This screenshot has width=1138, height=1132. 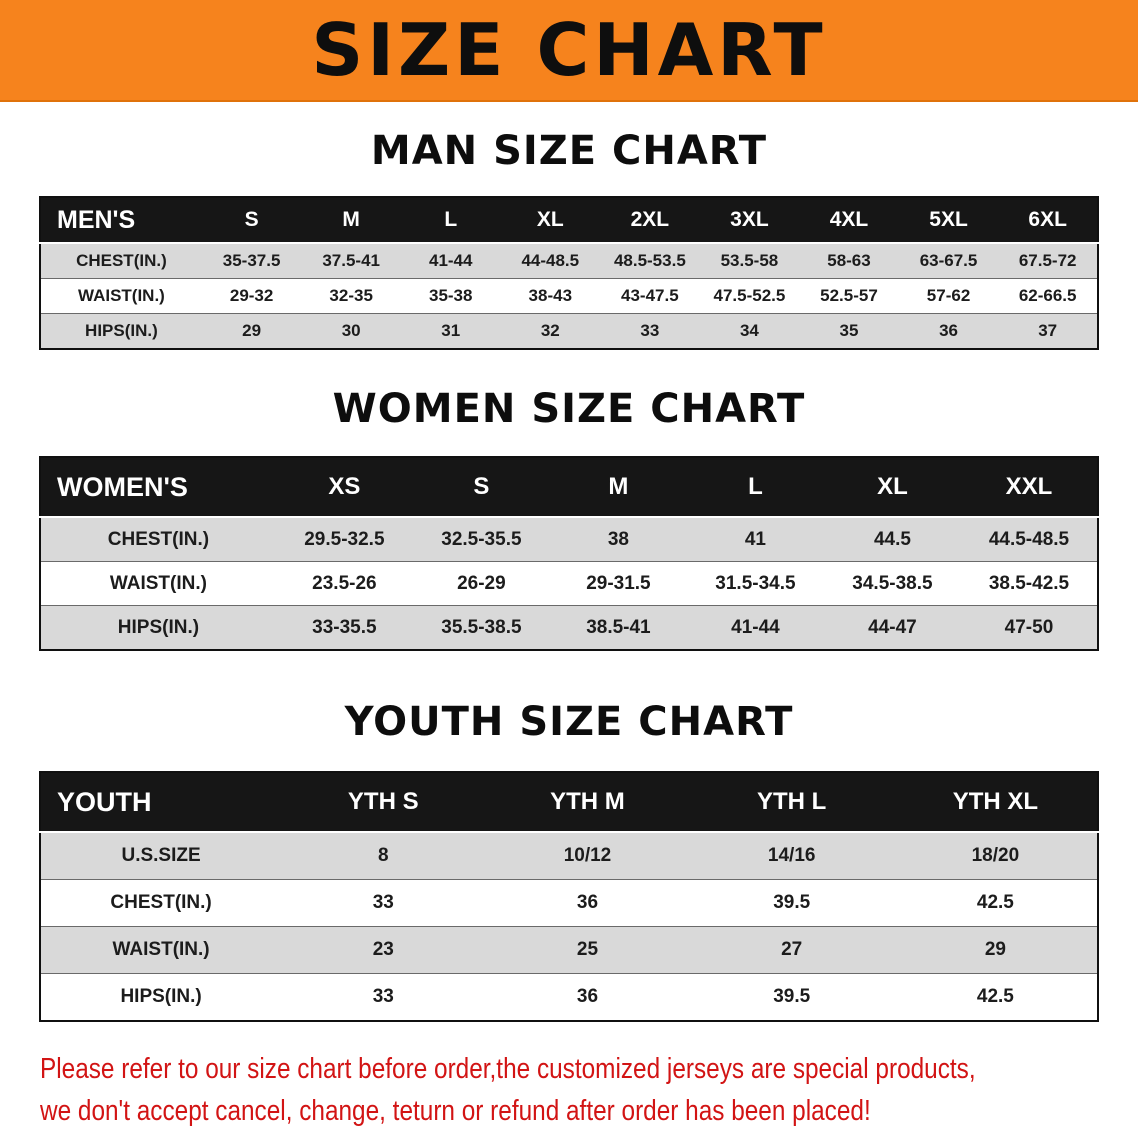 What do you see at coordinates (749, 260) in the screenshot?
I see `size-value: 53.5-58` at bounding box center [749, 260].